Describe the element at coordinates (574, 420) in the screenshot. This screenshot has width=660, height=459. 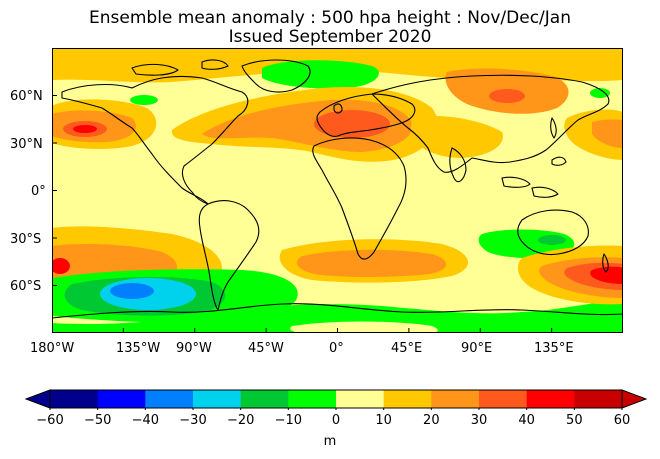
I see `colorbar-level-label: 50` at that location.